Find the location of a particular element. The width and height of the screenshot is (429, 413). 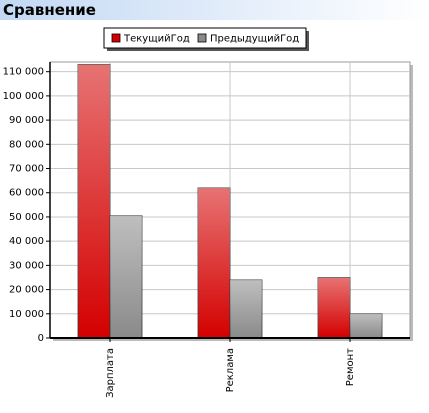

x-tick-label: Реклама is located at coordinates (230, 370).